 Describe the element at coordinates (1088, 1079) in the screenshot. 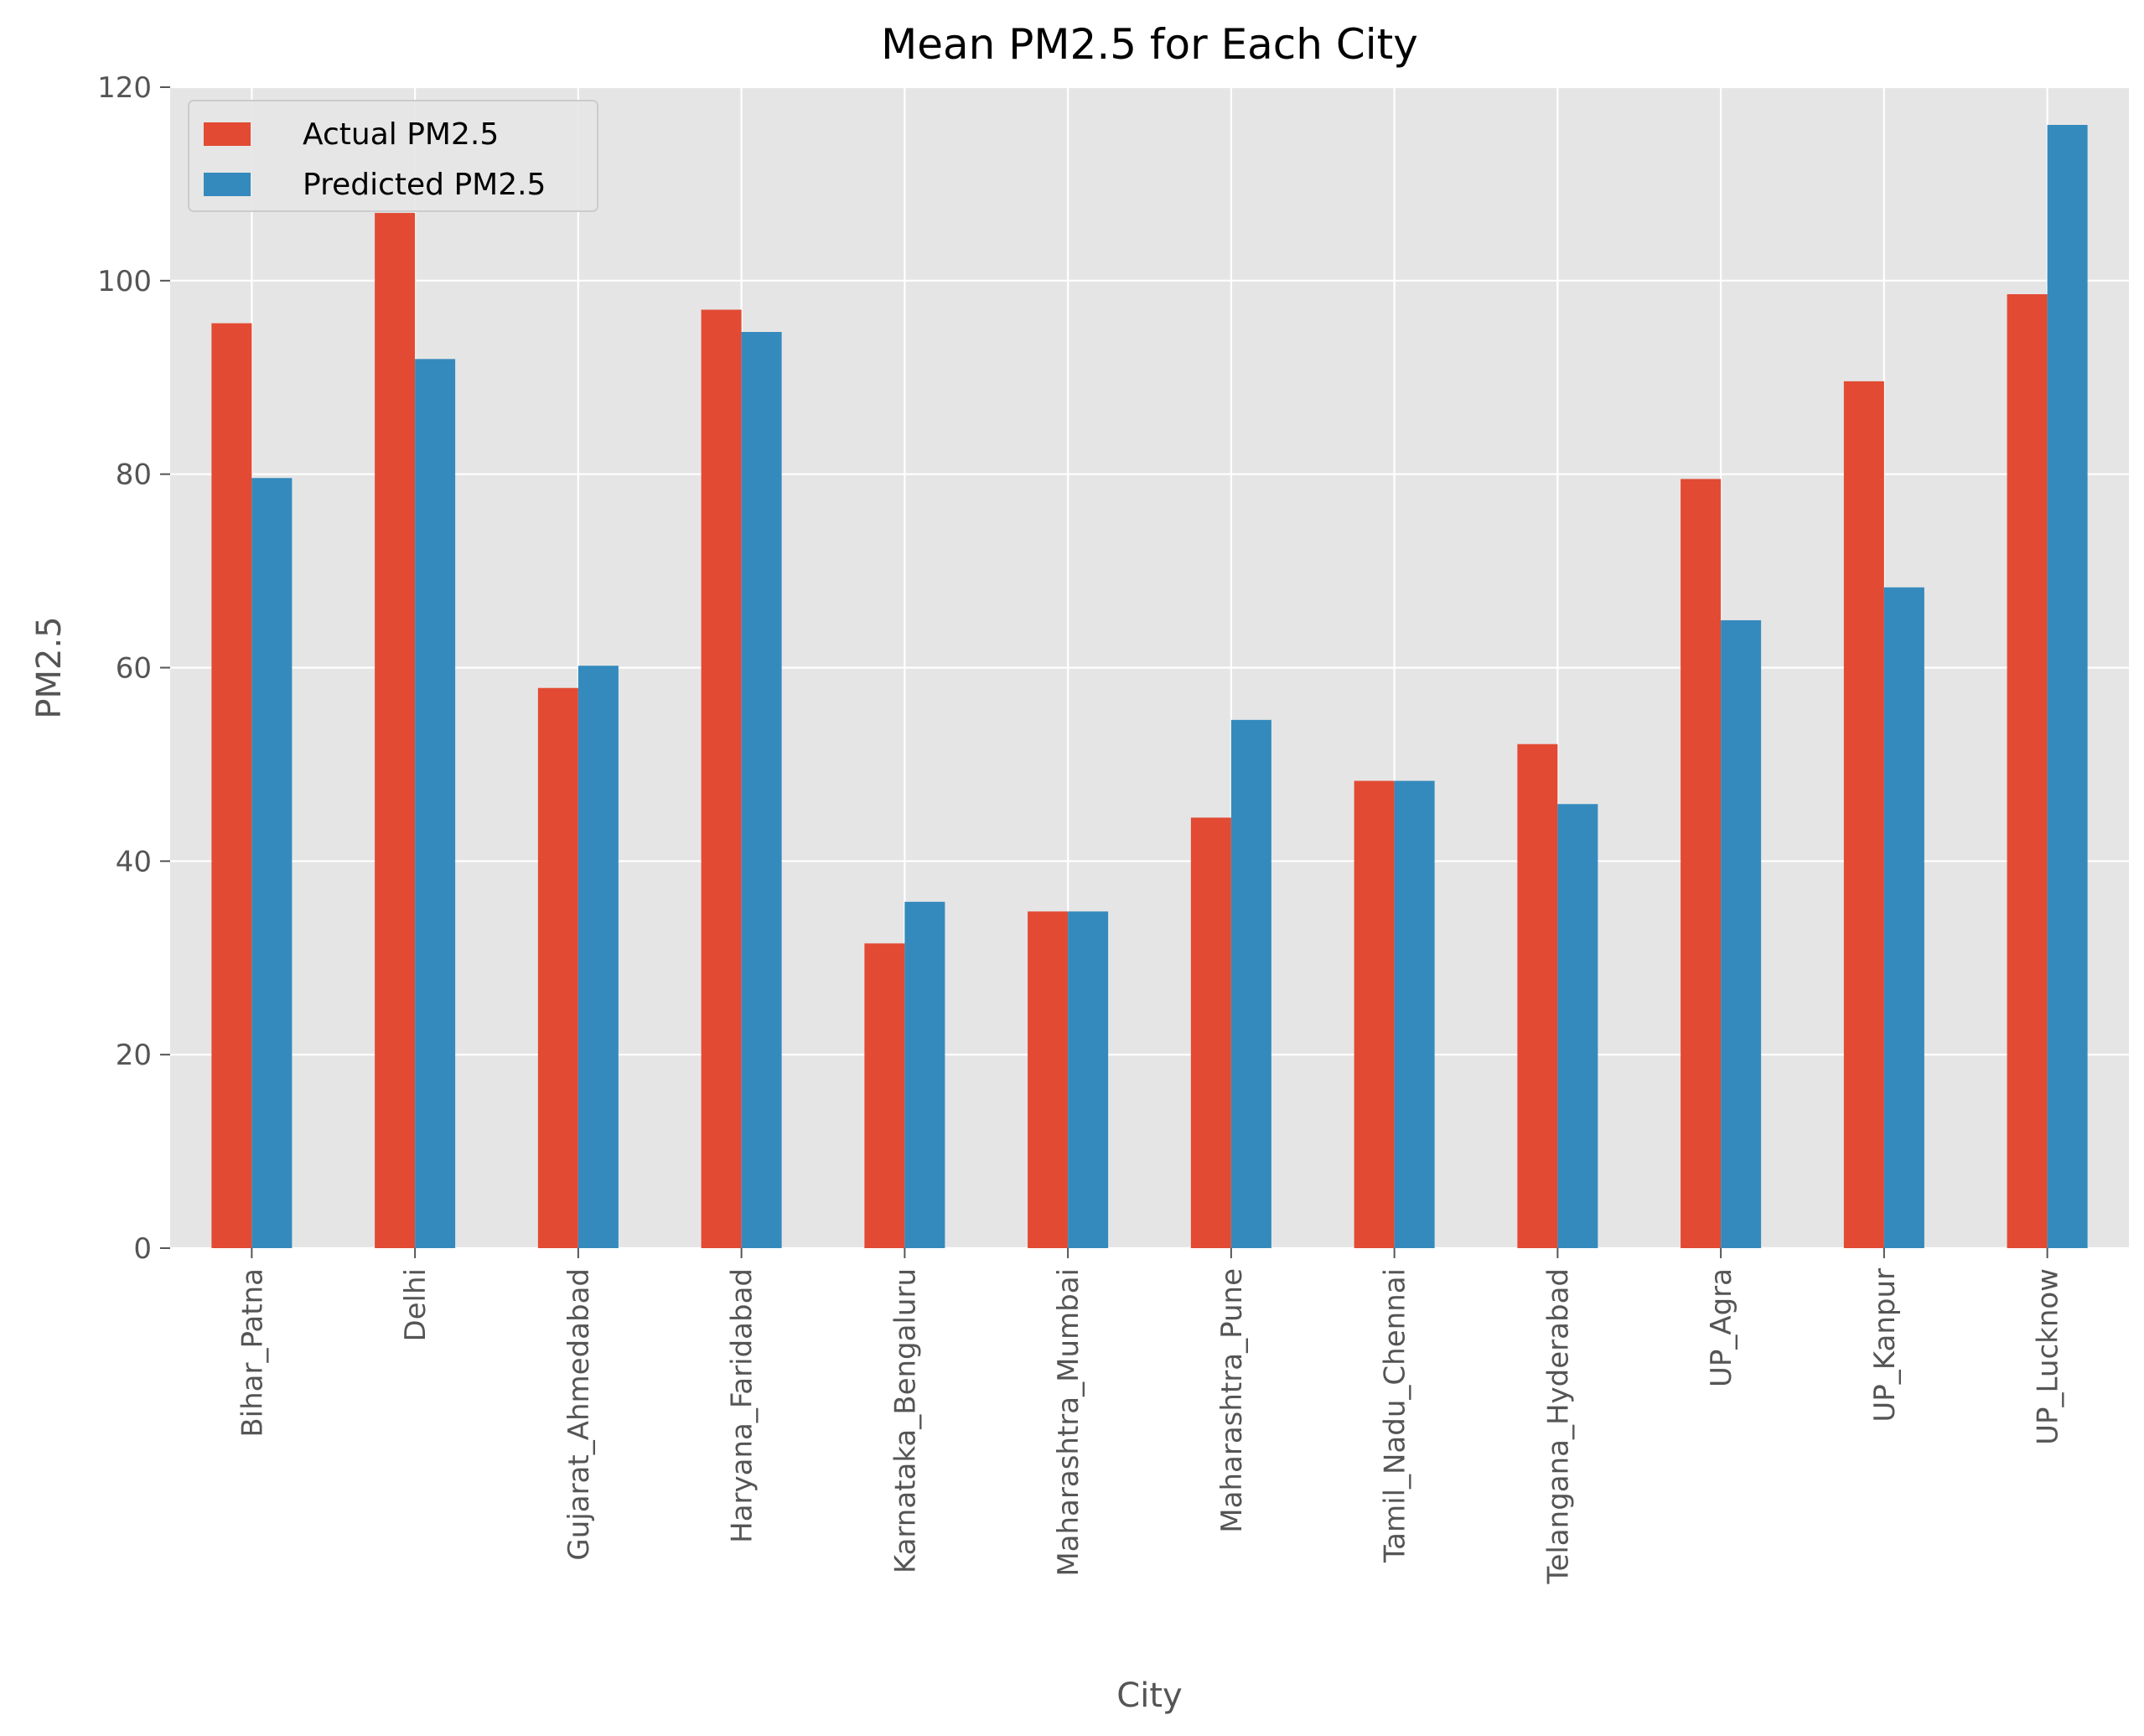

I see `bar-predicted-maharashtra-mumbai` at that location.